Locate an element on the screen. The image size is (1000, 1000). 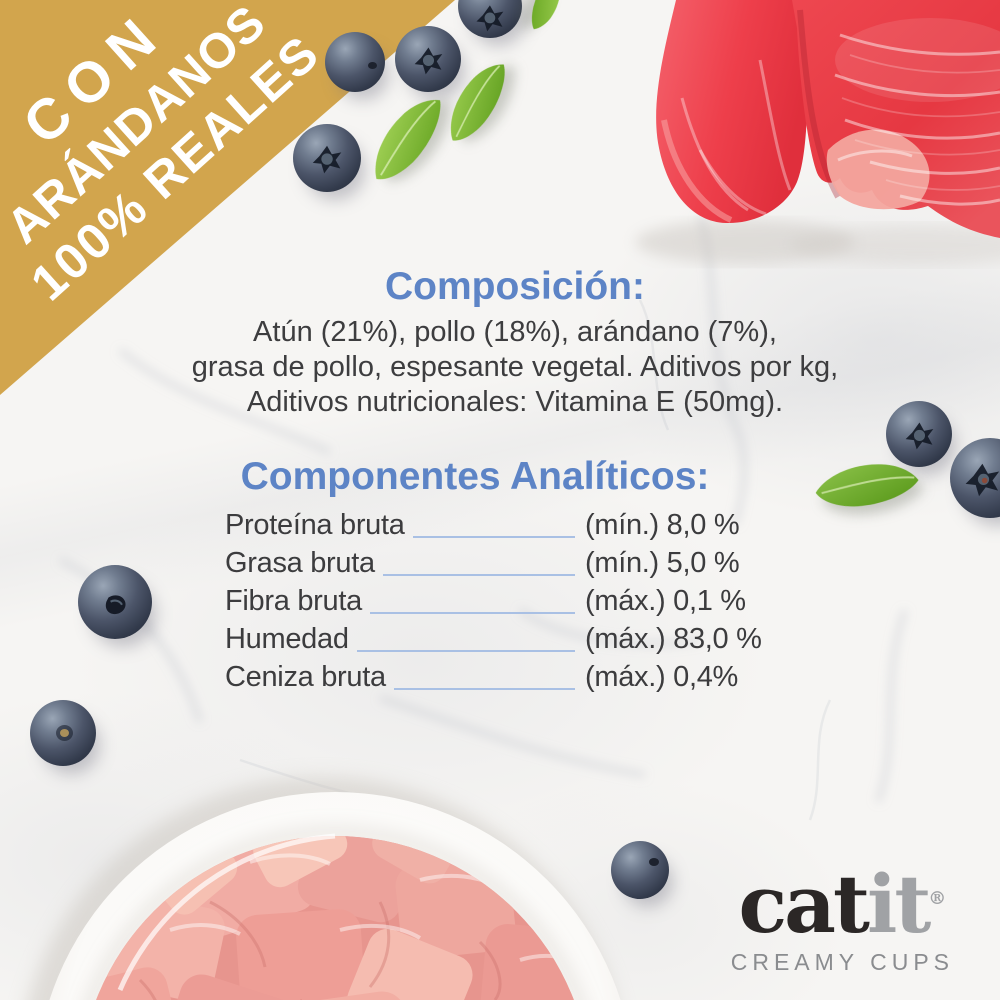
row-value: (mín.) 8,0 % is located at coordinates (662, 525).